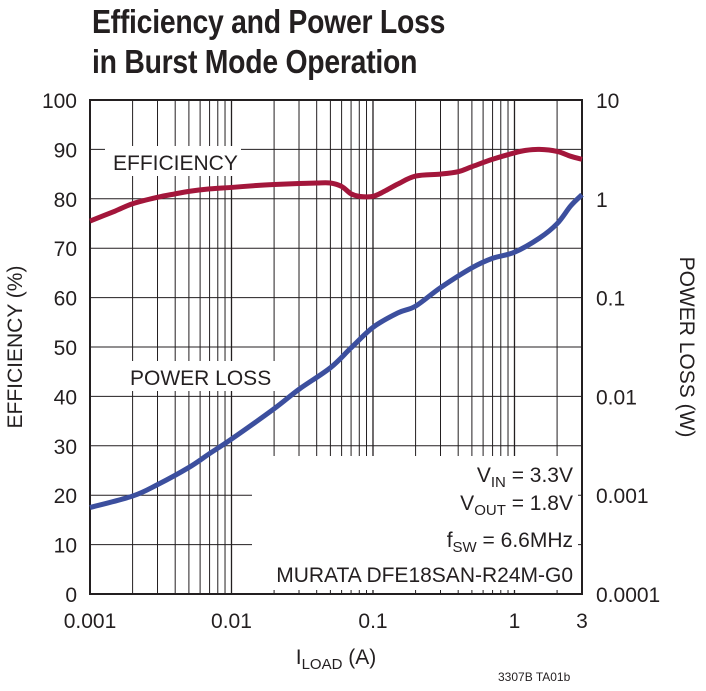  Describe the element at coordinates (622, 496) in the screenshot. I see `y-right-tick-label: 0.001` at that location.